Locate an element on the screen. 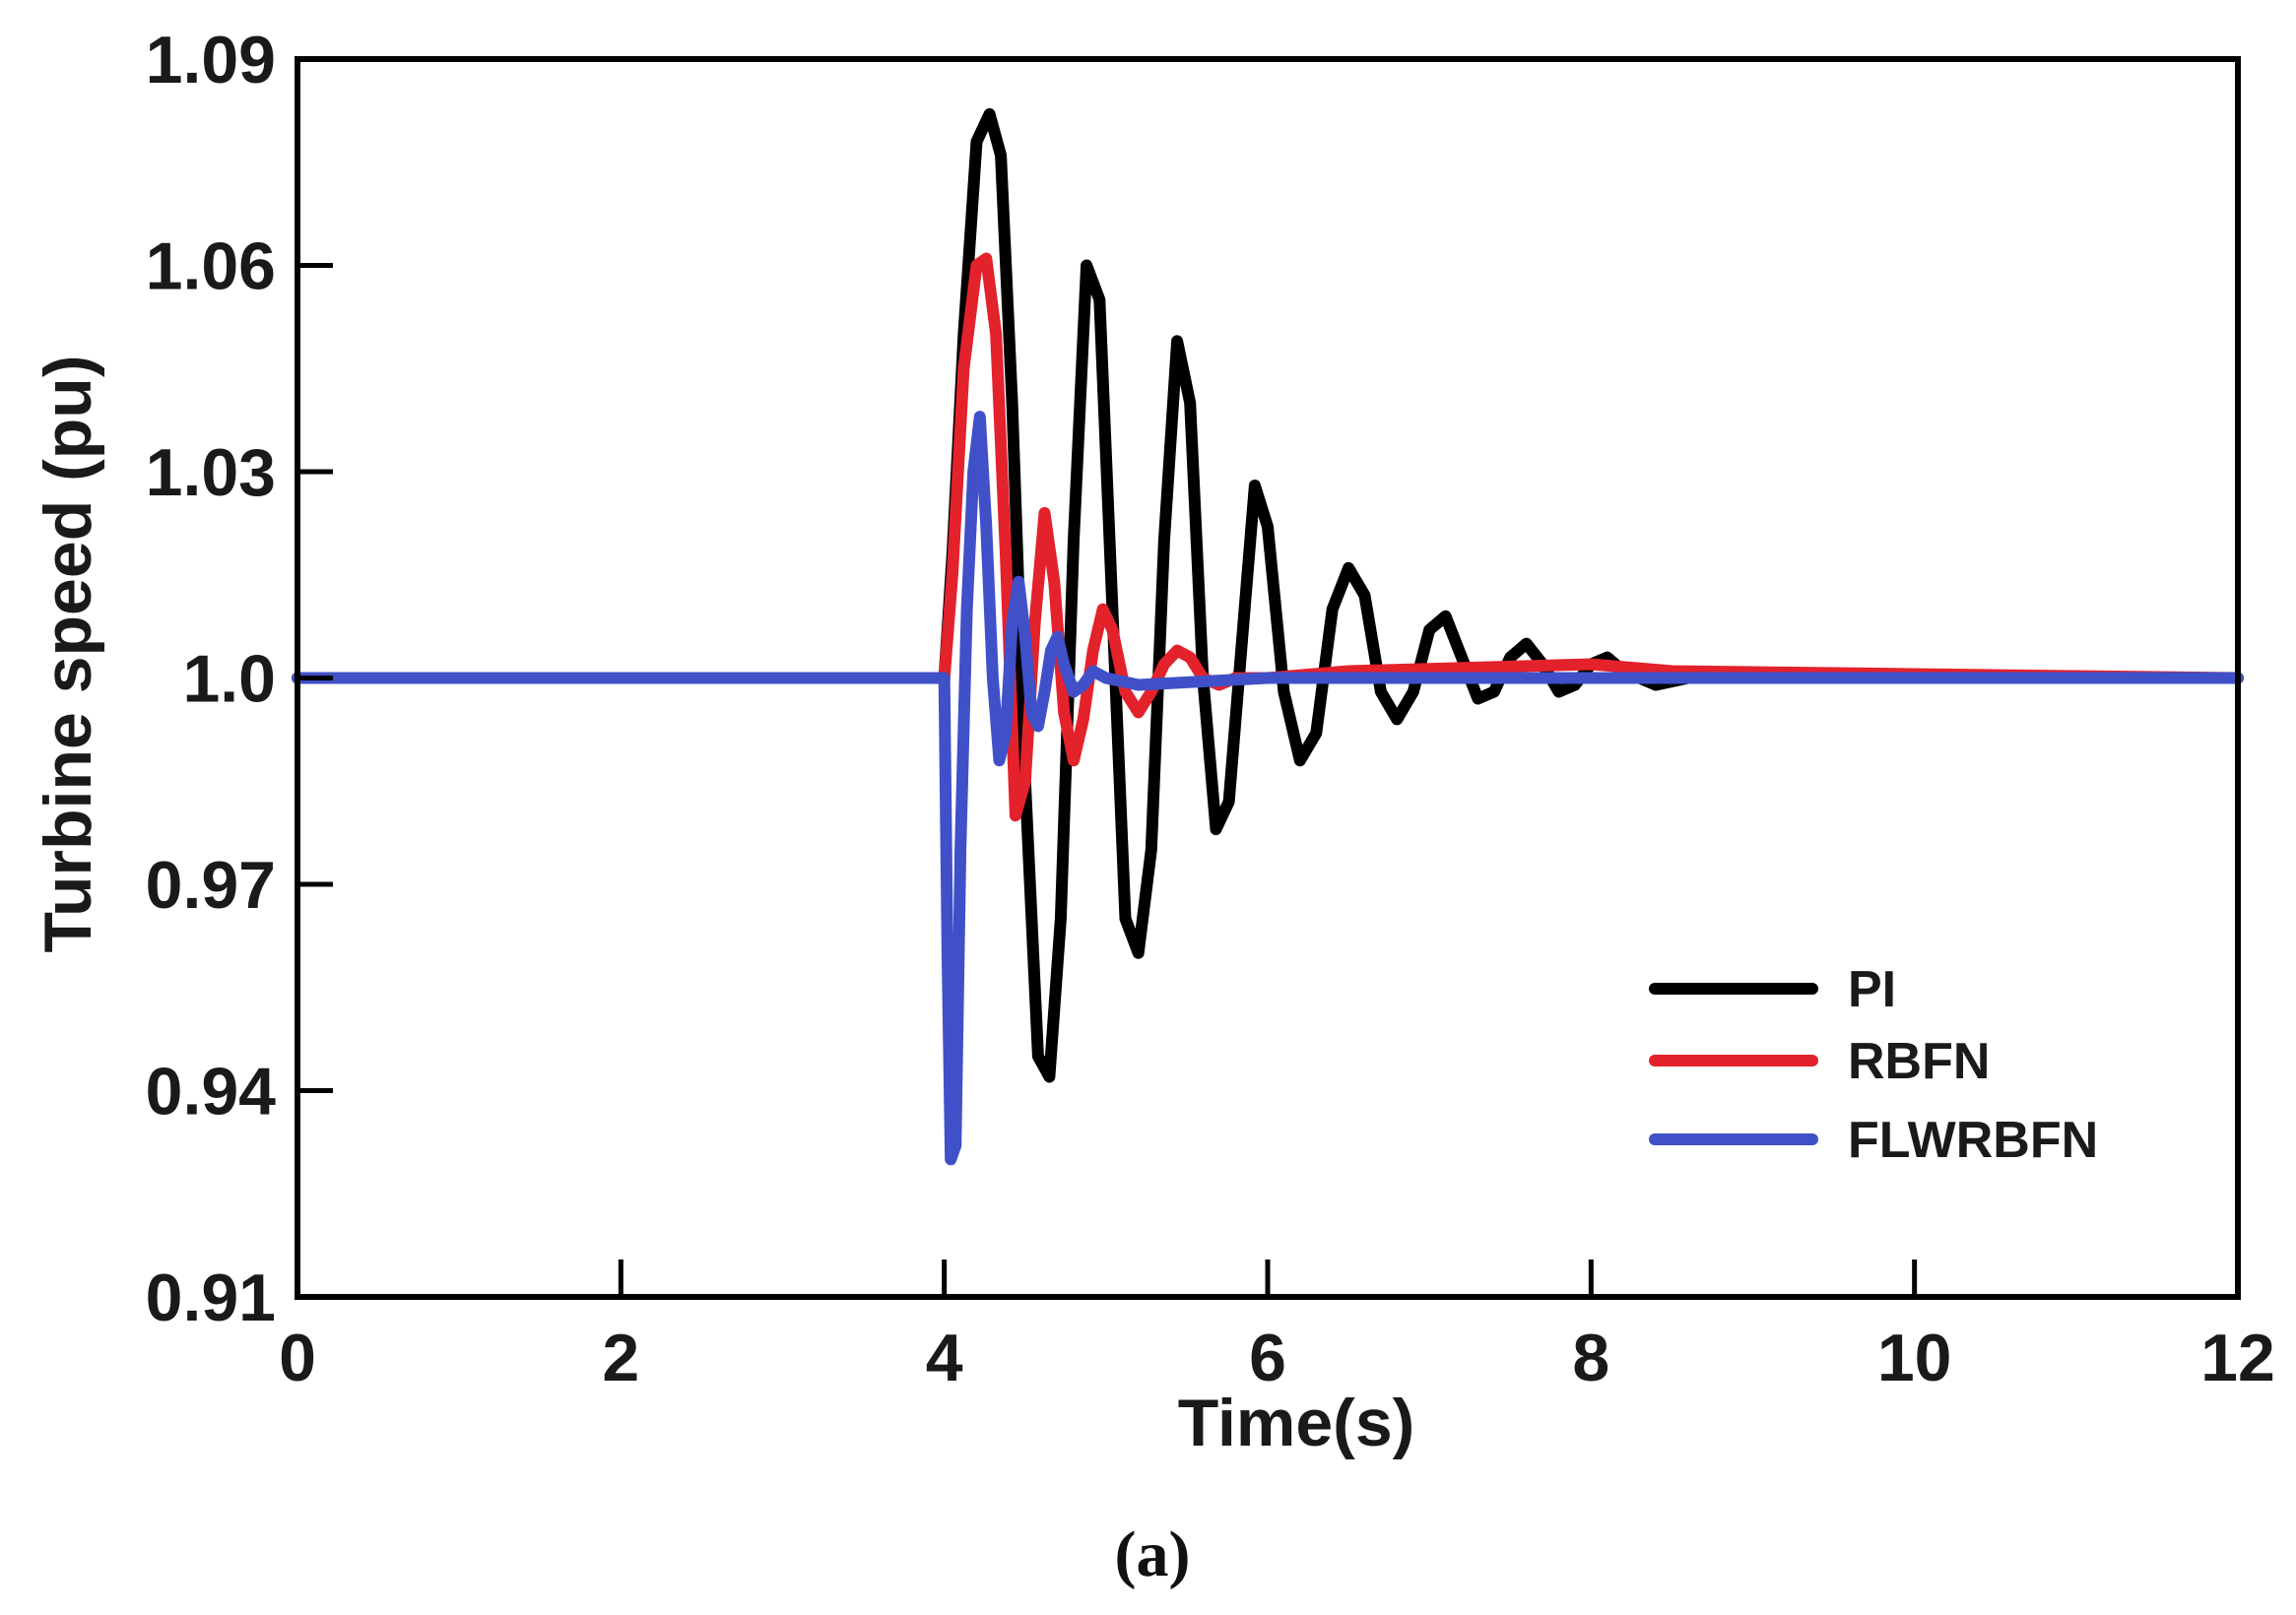 Image resolution: width=2296 pixels, height=1615 pixels. x-tick-label: 0 is located at coordinates (297, 1358).